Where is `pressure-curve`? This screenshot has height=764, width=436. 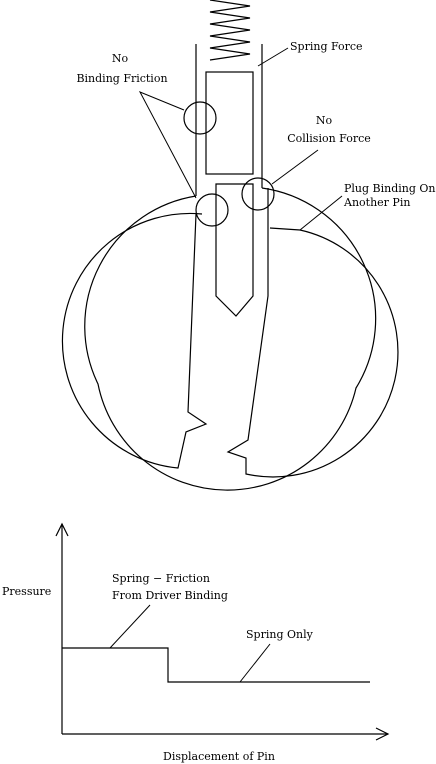
pressure-curve is located at coordinates (216, 665).